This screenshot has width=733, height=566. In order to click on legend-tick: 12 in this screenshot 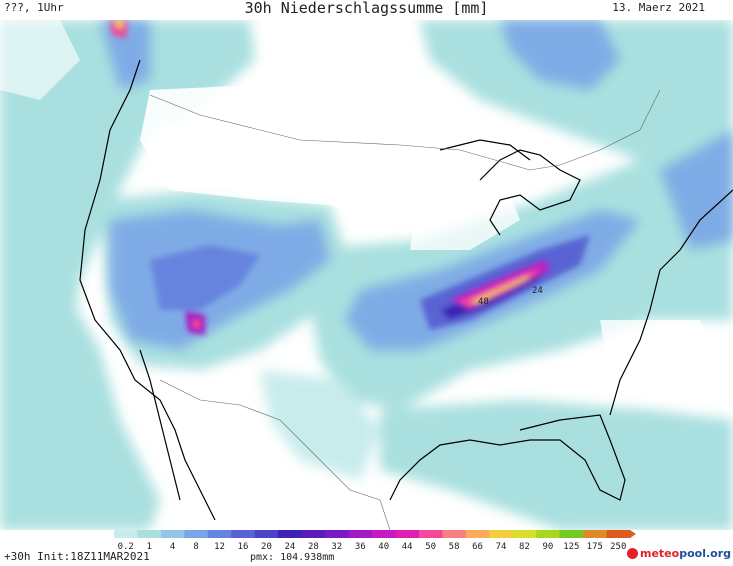, I will do `click(219, 547)`.